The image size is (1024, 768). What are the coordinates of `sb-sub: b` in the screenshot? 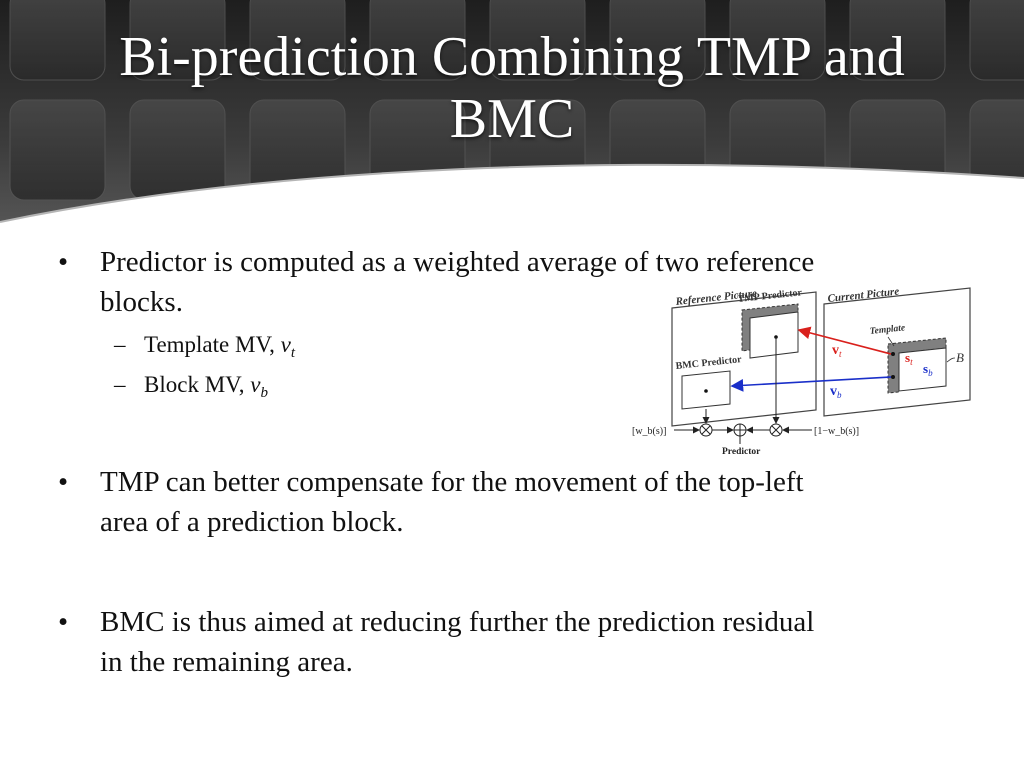 It's located at (930, 373).